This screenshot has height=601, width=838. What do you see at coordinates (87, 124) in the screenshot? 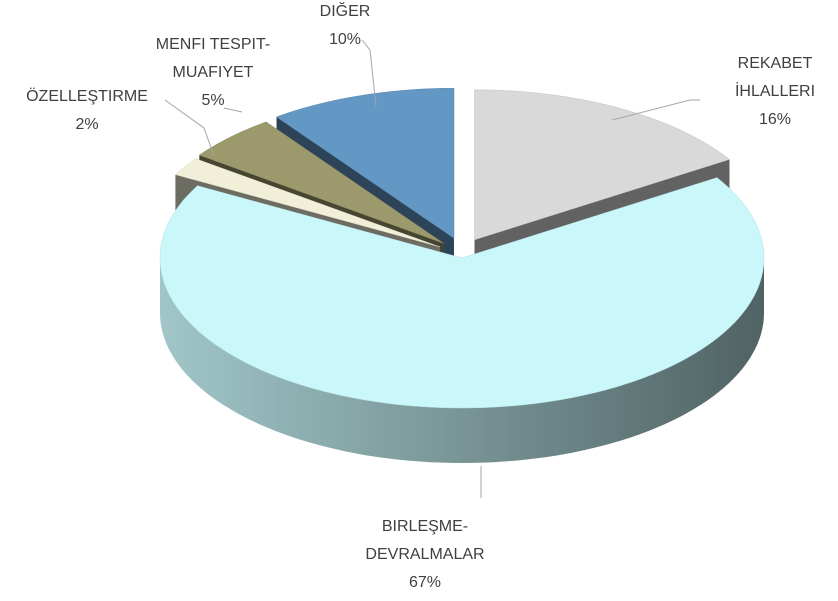
I see `label-value: 2%` at bounding box center [87, 124].